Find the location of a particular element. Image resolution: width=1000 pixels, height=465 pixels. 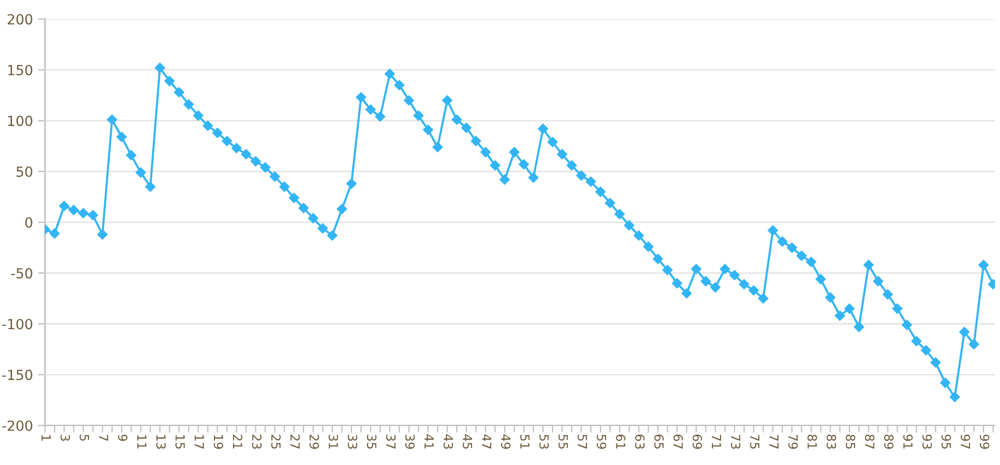

x-tick-label: 63 is located at coordinates (640, 441).